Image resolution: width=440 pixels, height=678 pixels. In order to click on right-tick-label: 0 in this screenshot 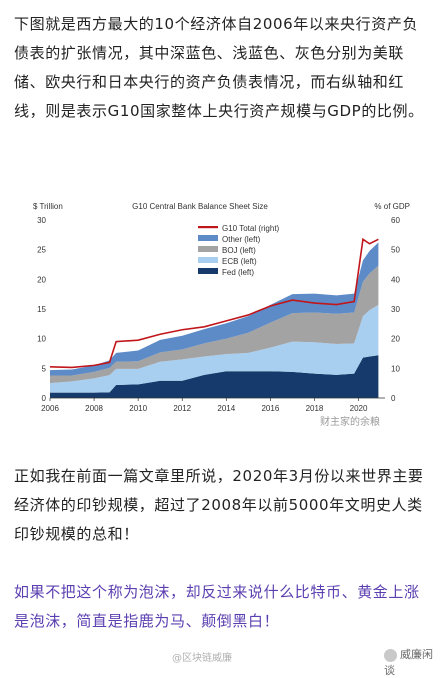, I will do `click(393, 398)`.